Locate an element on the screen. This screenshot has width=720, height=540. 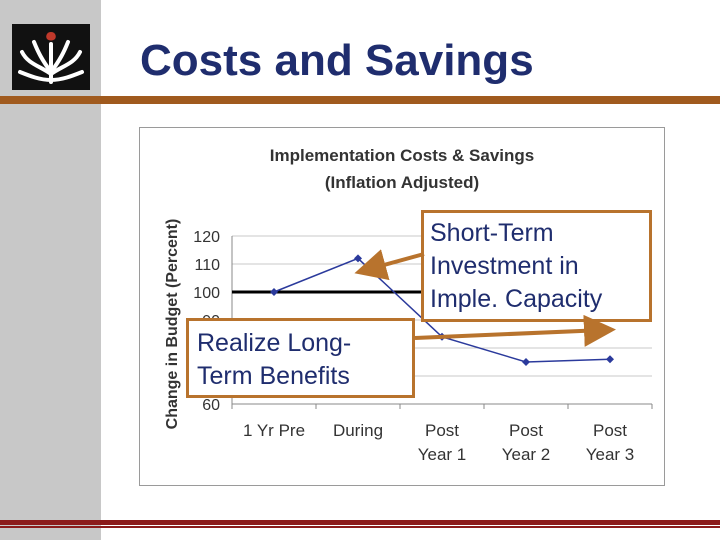
x-tick-label: 1 Yr Pre is located at coordinates (274, 430).